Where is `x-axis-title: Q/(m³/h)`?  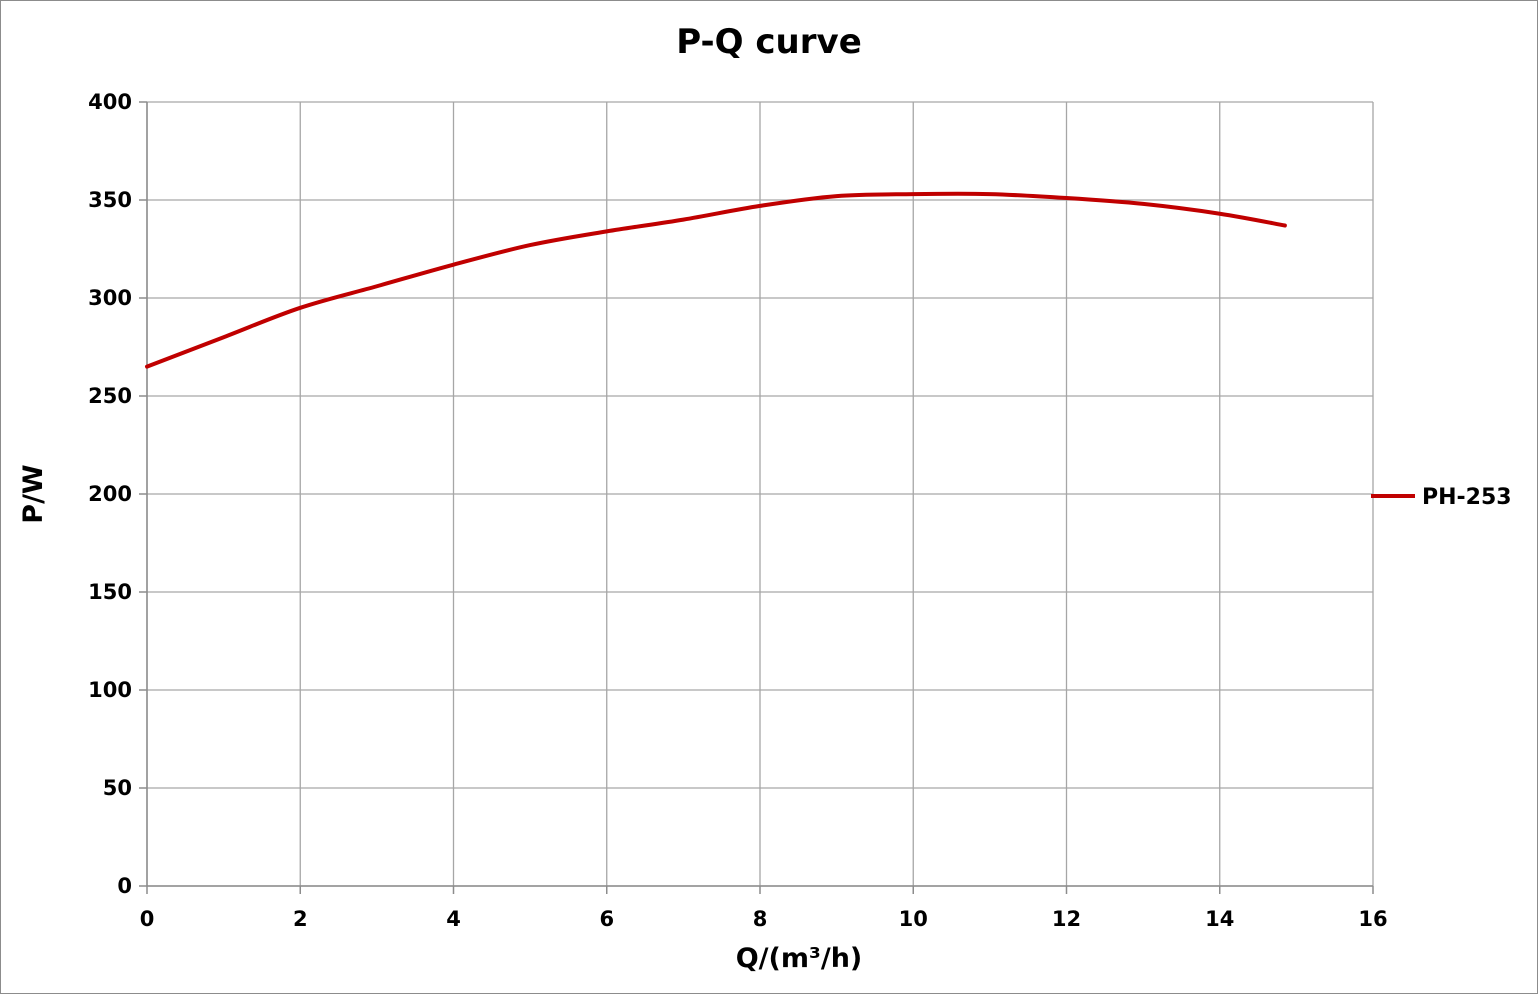 x-axis-title: Q/(m³/h) is located at coordinates (799, 958).